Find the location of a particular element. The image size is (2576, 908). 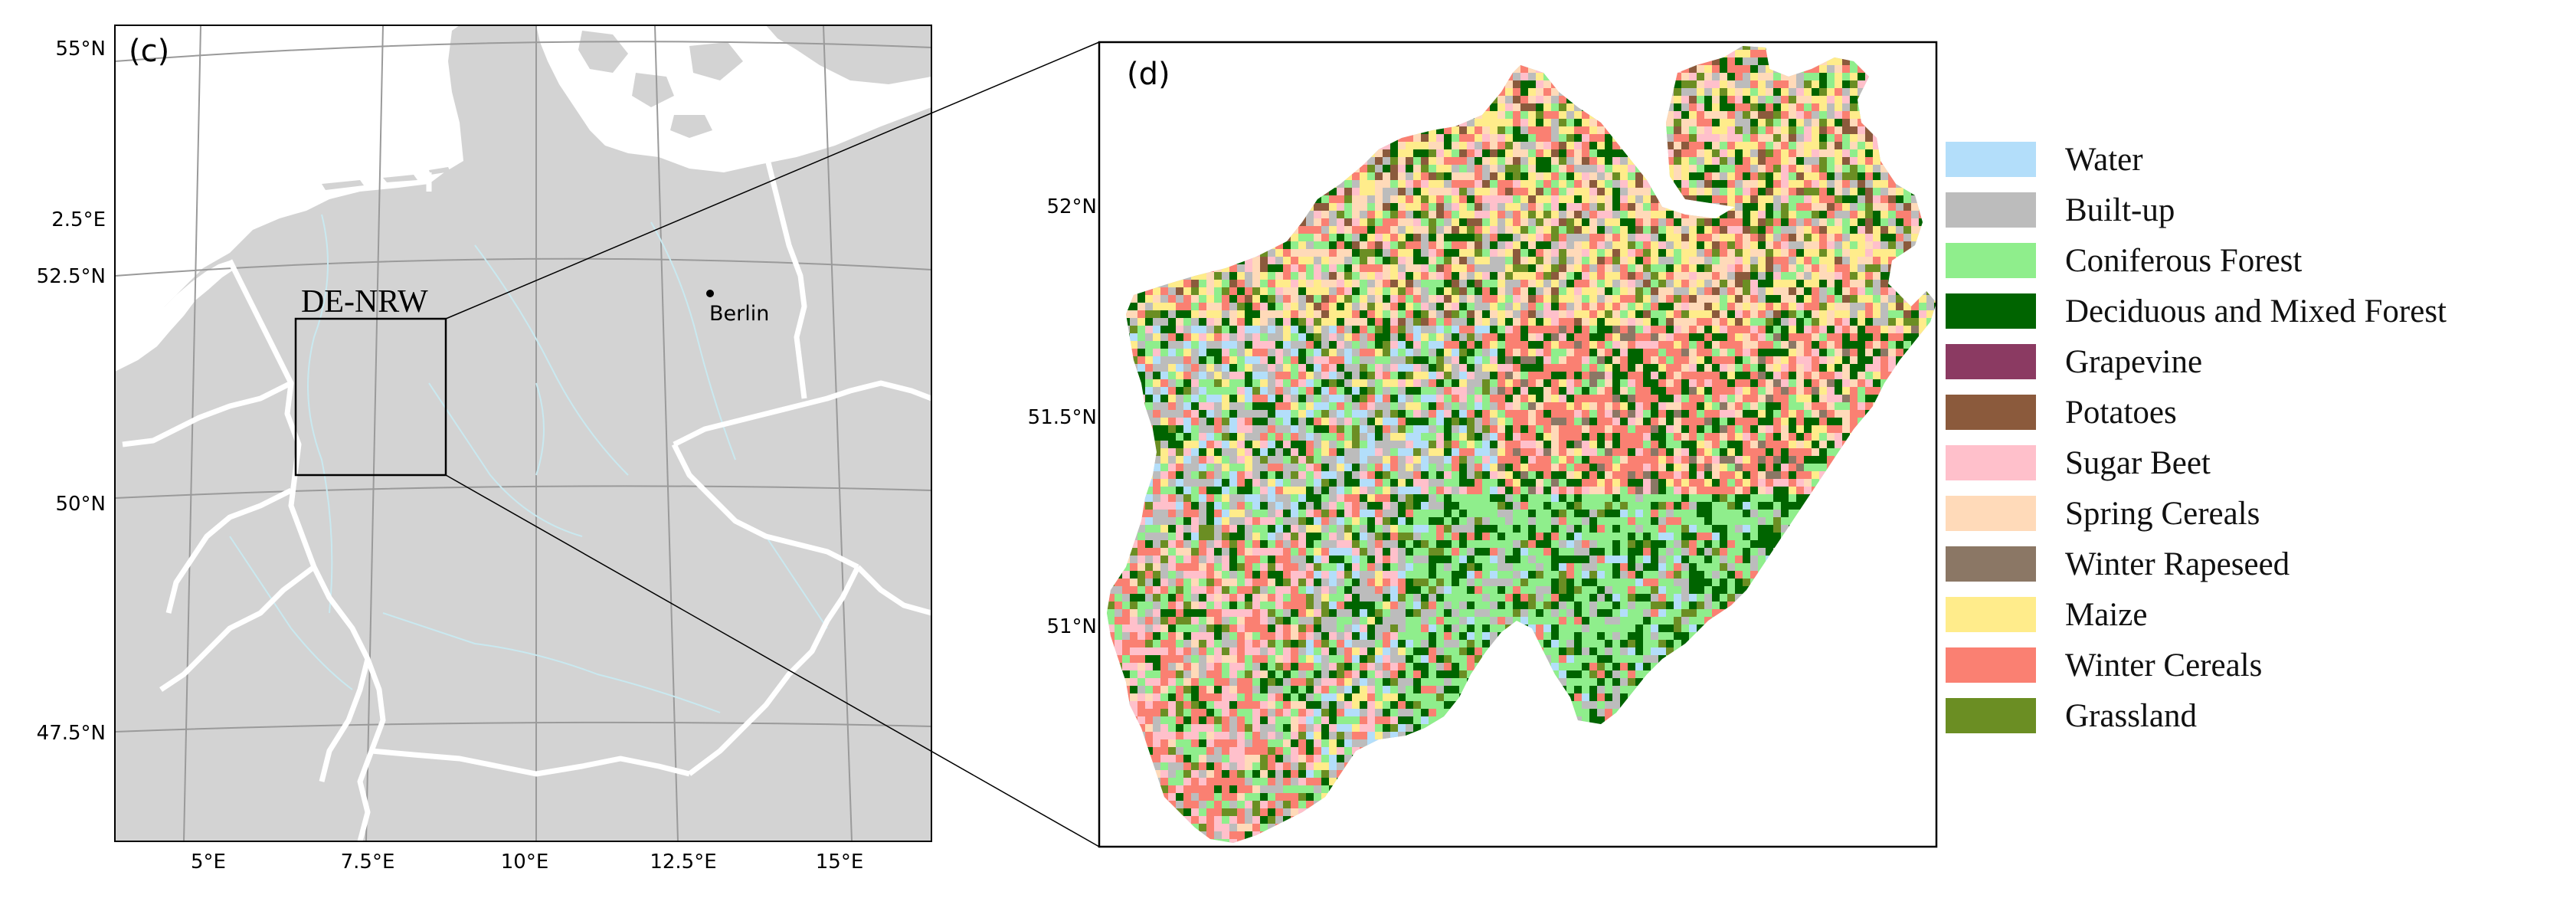

lat-label: 50°N is located at coordinates (80, 505).